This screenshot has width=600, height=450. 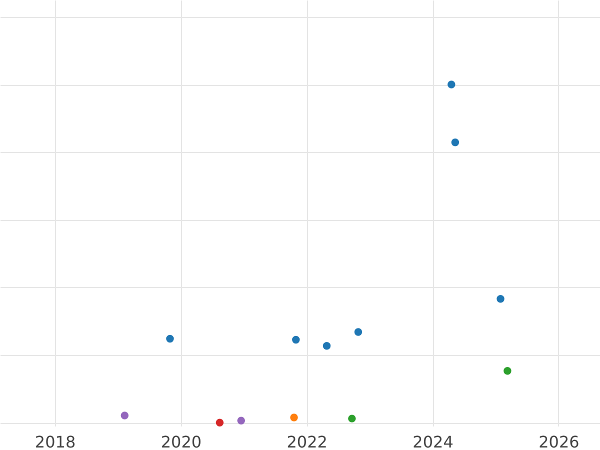 I want to click on x-tick-label: 2026, so click(x=559, y=441).